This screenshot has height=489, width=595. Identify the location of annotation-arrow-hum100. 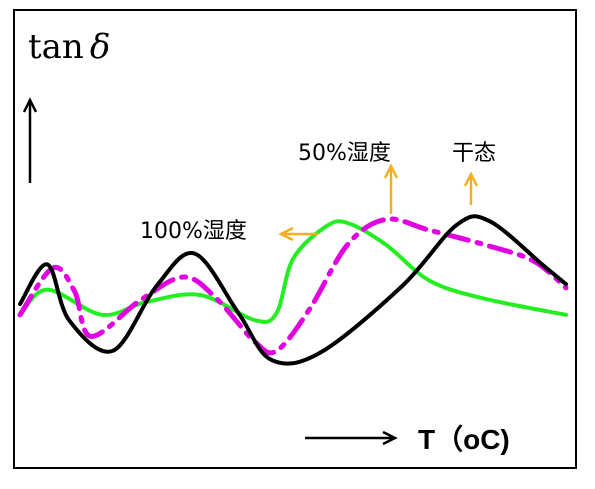
(298, 234).